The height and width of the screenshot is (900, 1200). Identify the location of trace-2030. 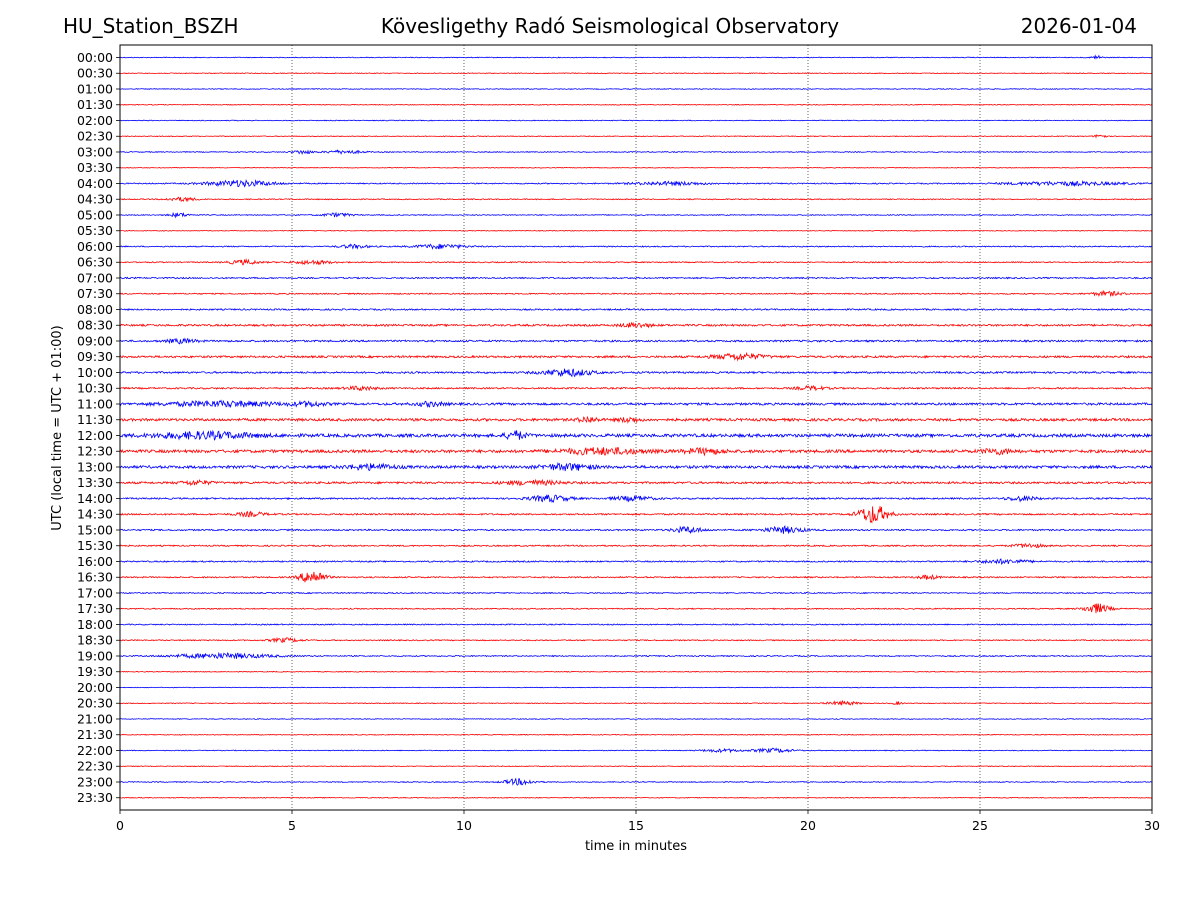
(636, 702).